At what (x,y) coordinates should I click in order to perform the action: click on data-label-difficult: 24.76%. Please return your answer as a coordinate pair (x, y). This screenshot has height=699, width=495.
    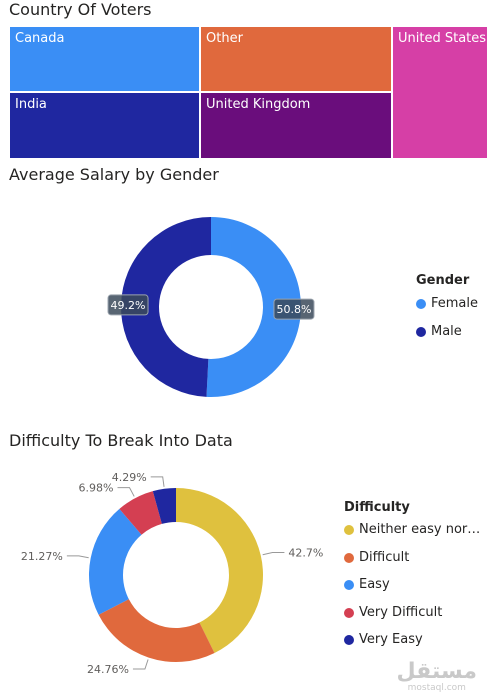
    Looking at the image, I should click on (108, 669).